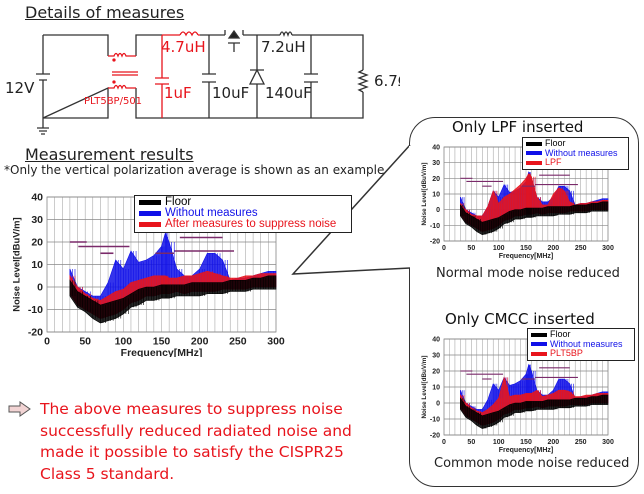  What do you see at coordinates (183, 47) in the screenshot?
I see `inductor1-label: 4.7uH` at bounding box center [183, 47].